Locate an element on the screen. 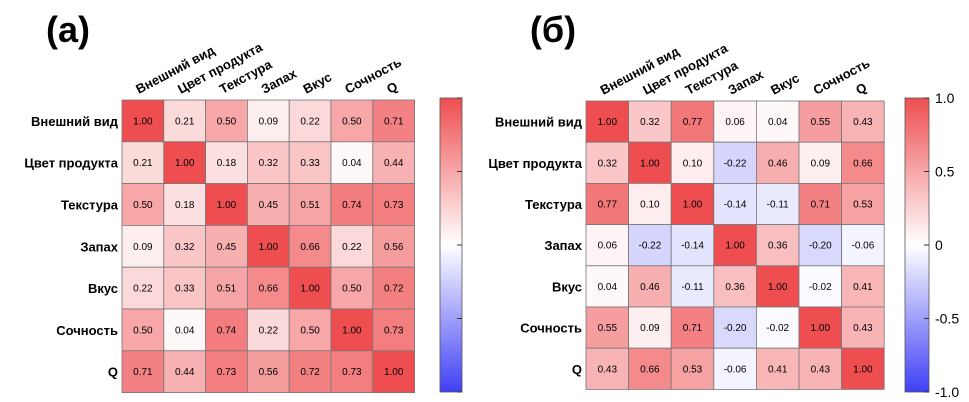  row-label: Q is located at coordinates (577, 369).